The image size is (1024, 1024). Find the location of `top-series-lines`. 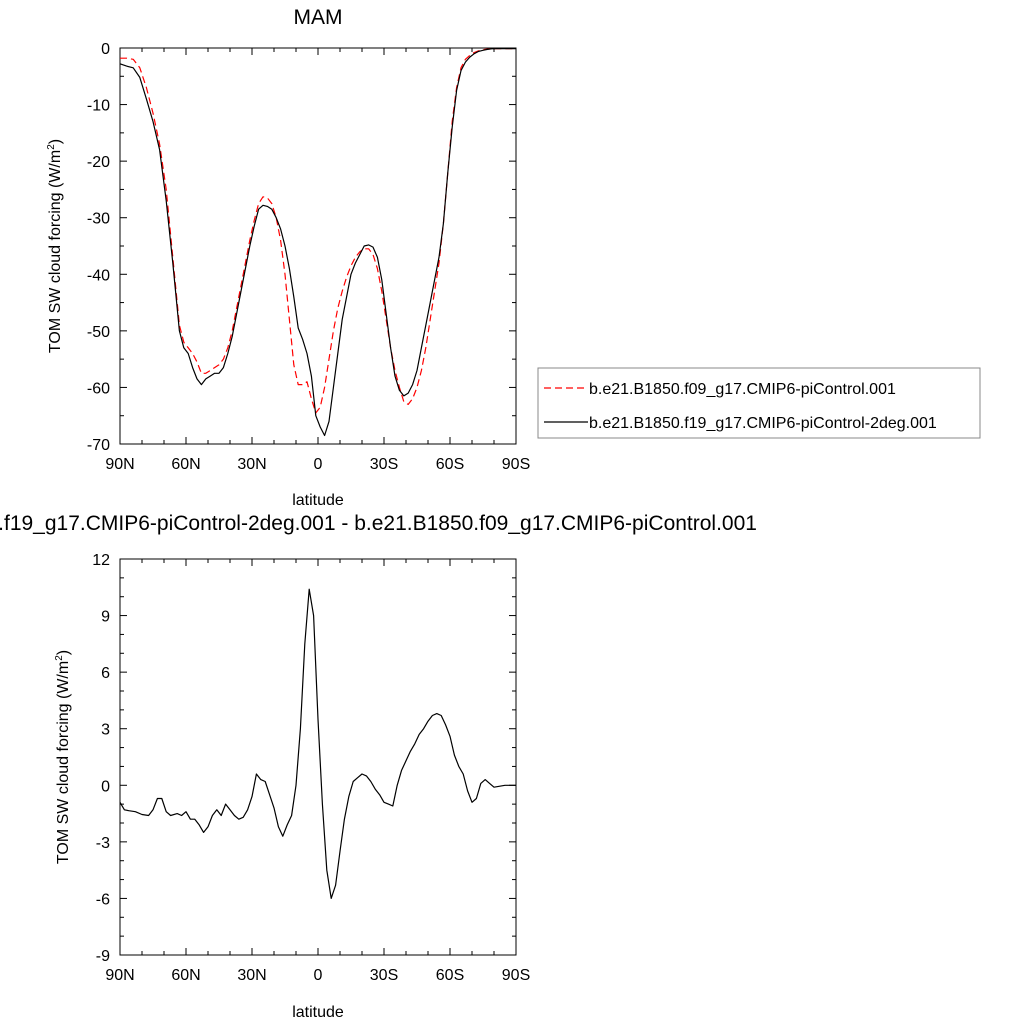

top-series-lines is located at coordinates (317, 242).